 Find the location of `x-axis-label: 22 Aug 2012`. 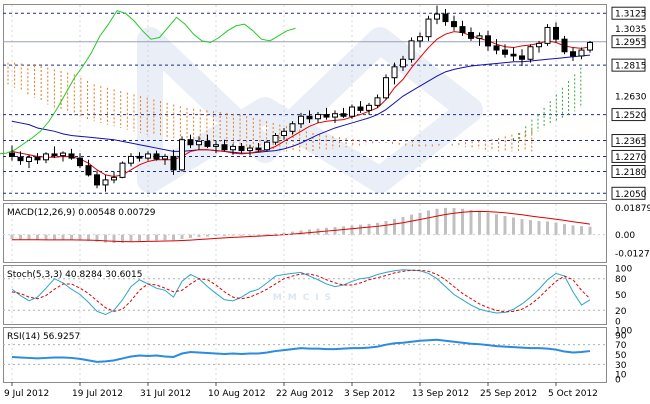

x-axis-label: 22 Aug 2012 is located at coordinates (305, 394).